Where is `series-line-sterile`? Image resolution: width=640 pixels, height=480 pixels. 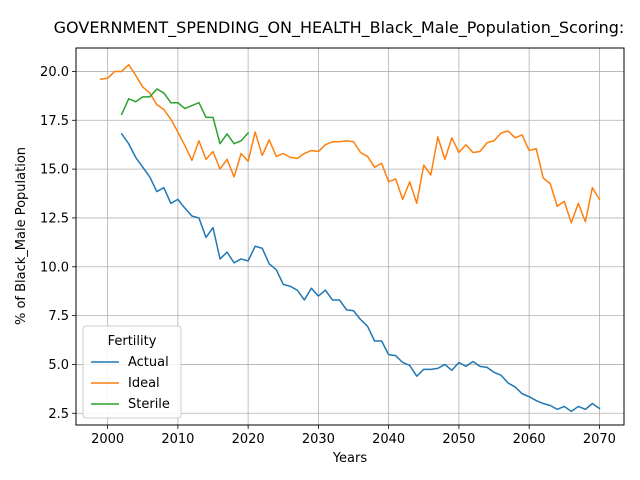
series-line-sterile is located at coordinates (185, 116).